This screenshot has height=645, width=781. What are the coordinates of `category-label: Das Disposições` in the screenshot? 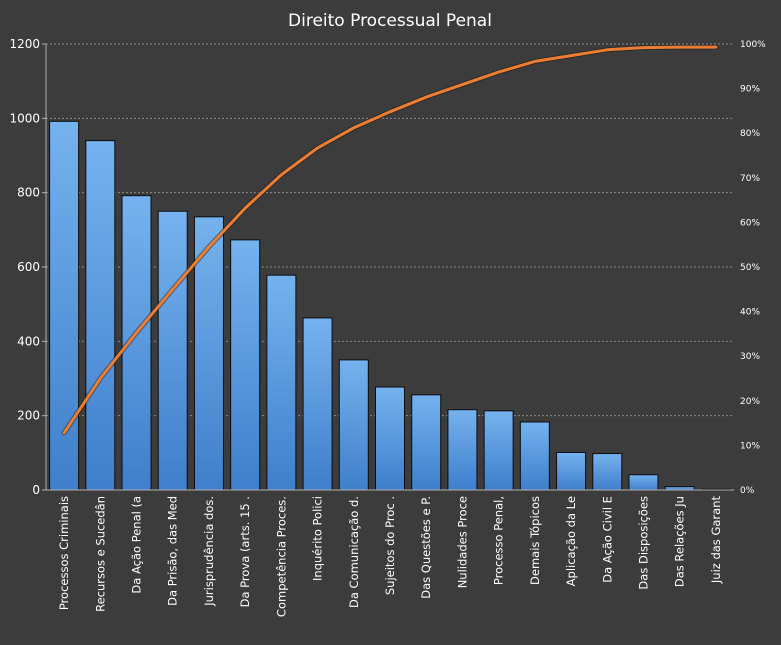 It's located at (644, 543).